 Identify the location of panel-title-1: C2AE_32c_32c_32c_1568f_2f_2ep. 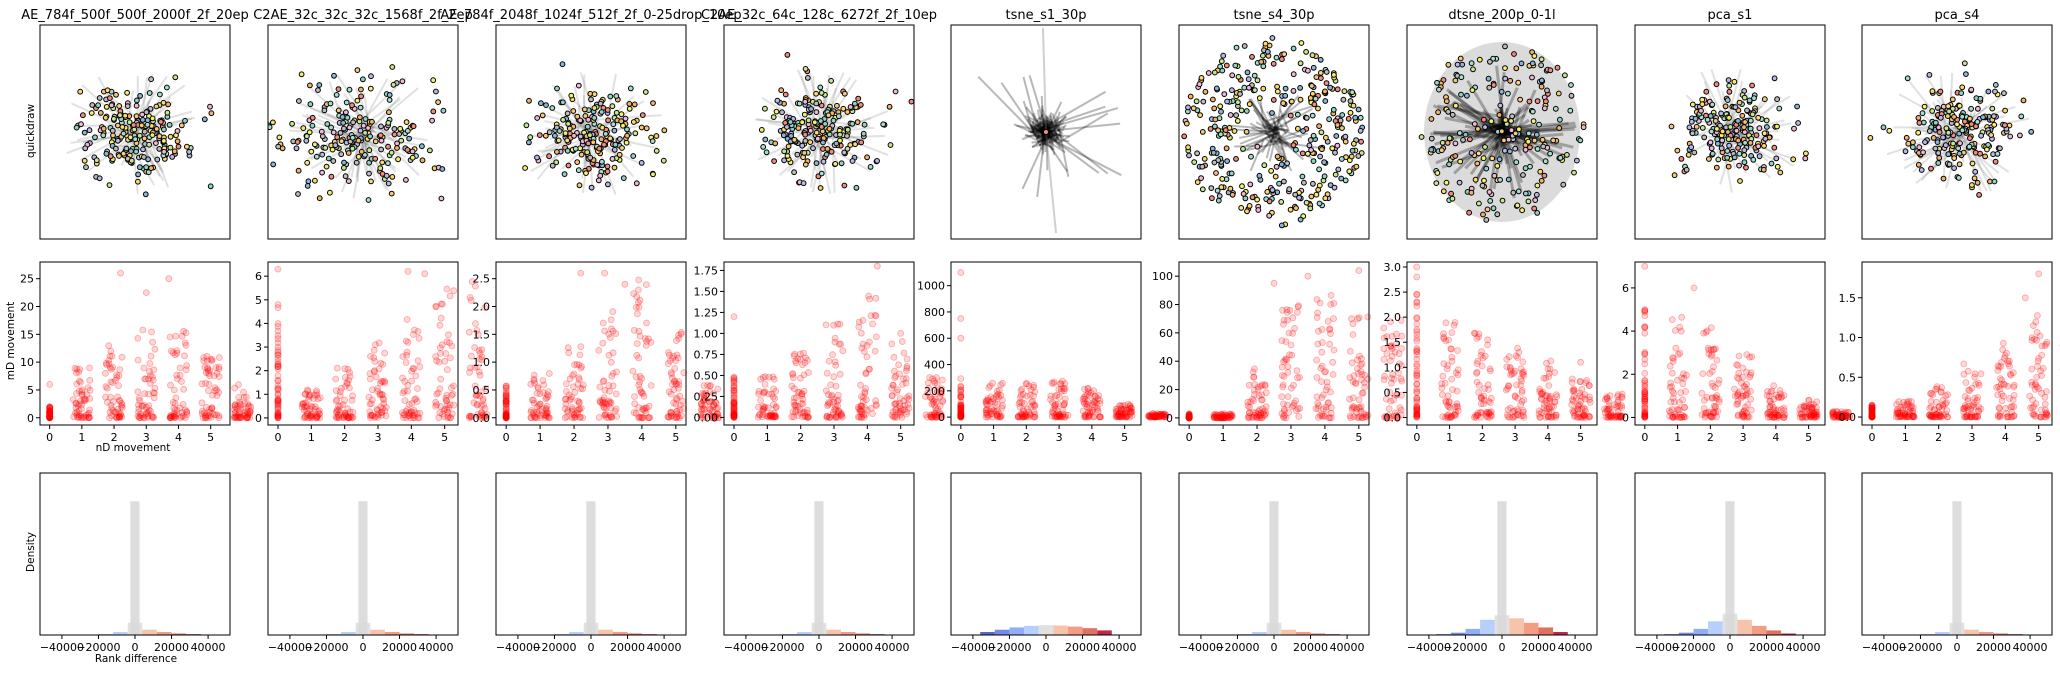
(363, 15).